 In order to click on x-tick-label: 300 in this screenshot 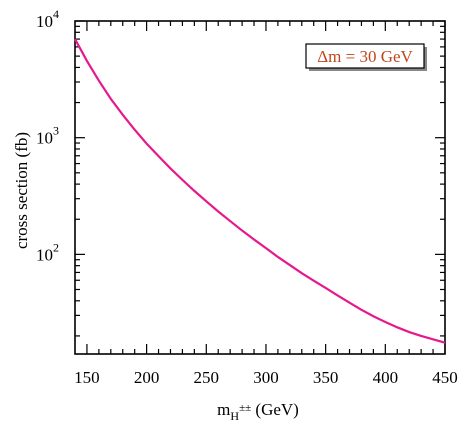, I will do `click(266, 377)`.